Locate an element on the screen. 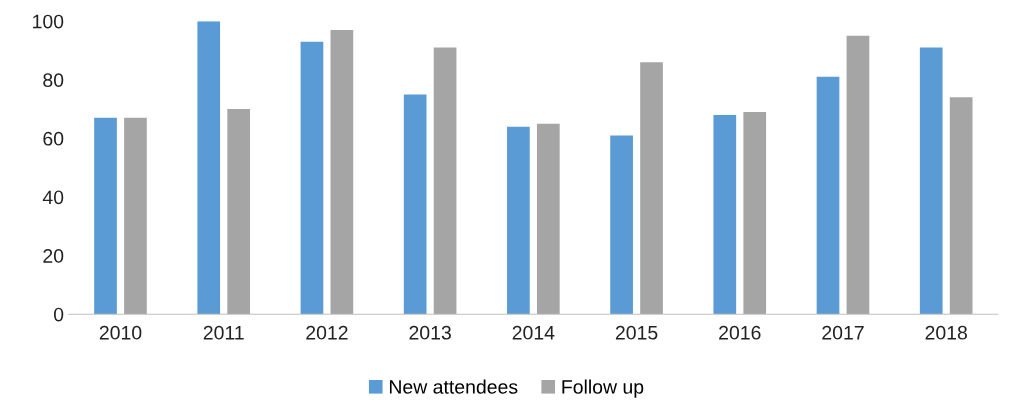 The width and height of the screenshot is (1013, 407). y-tick-label: 60 is located at coordinates (53, 138).